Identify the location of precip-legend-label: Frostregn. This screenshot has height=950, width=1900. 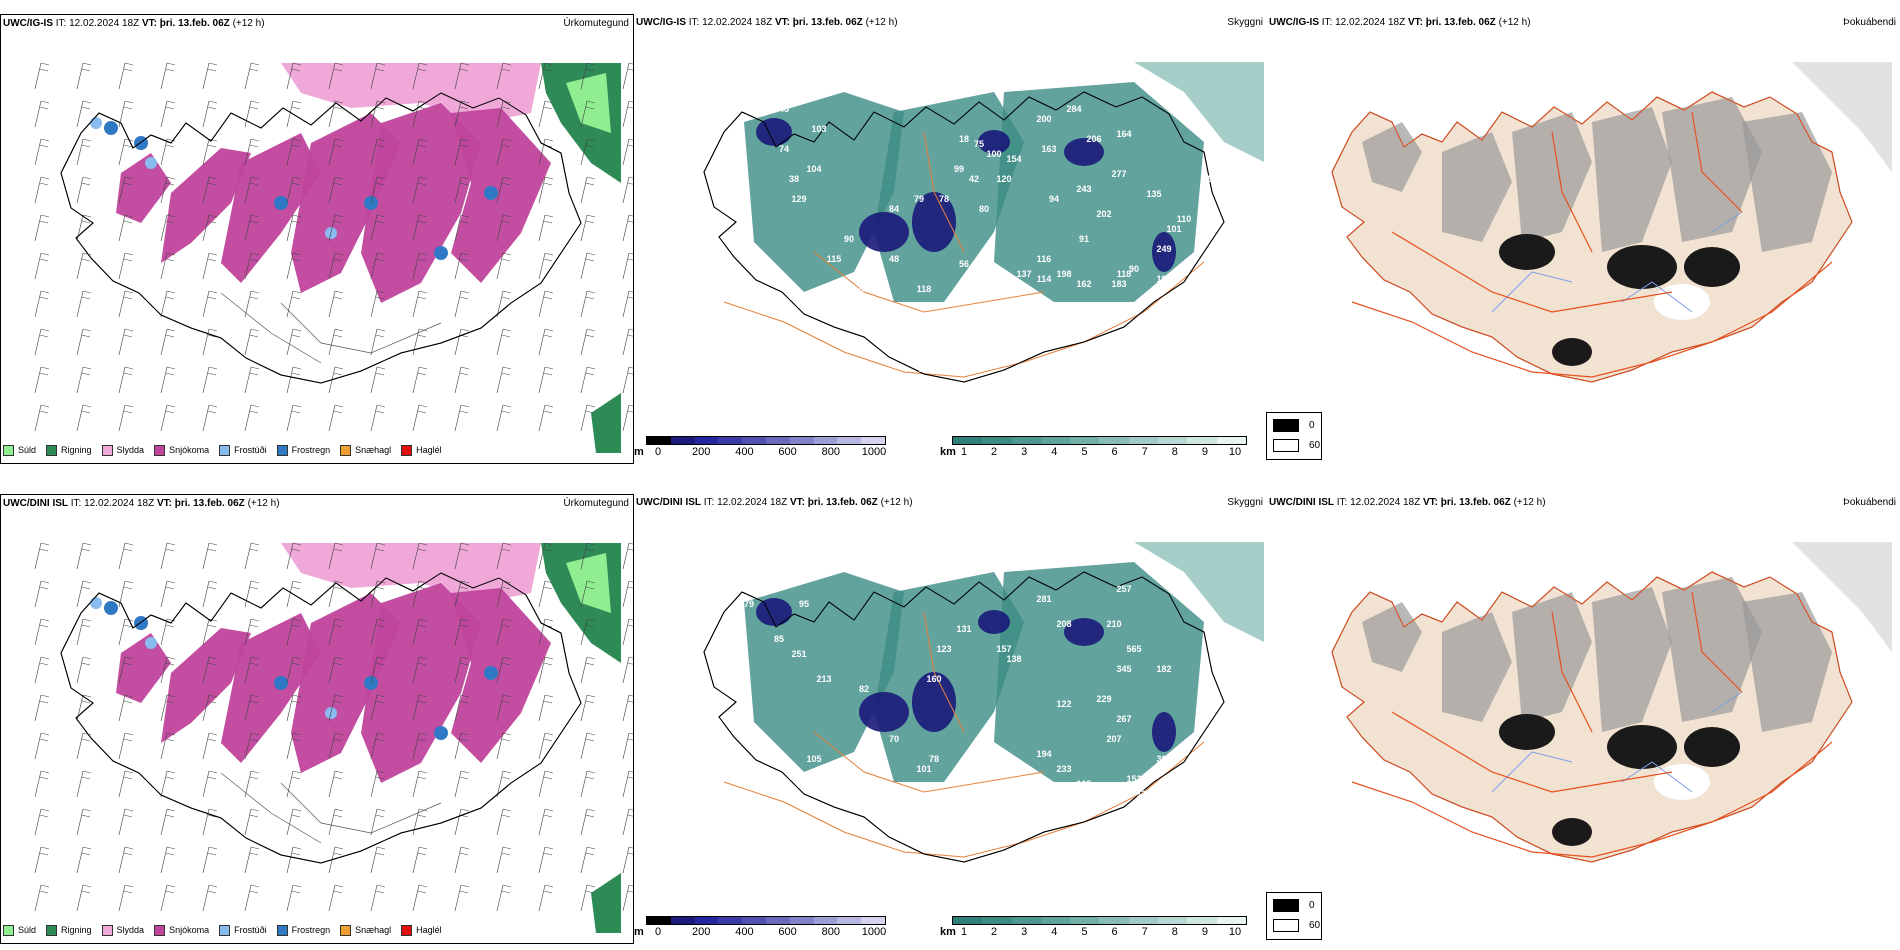
(311, 930).